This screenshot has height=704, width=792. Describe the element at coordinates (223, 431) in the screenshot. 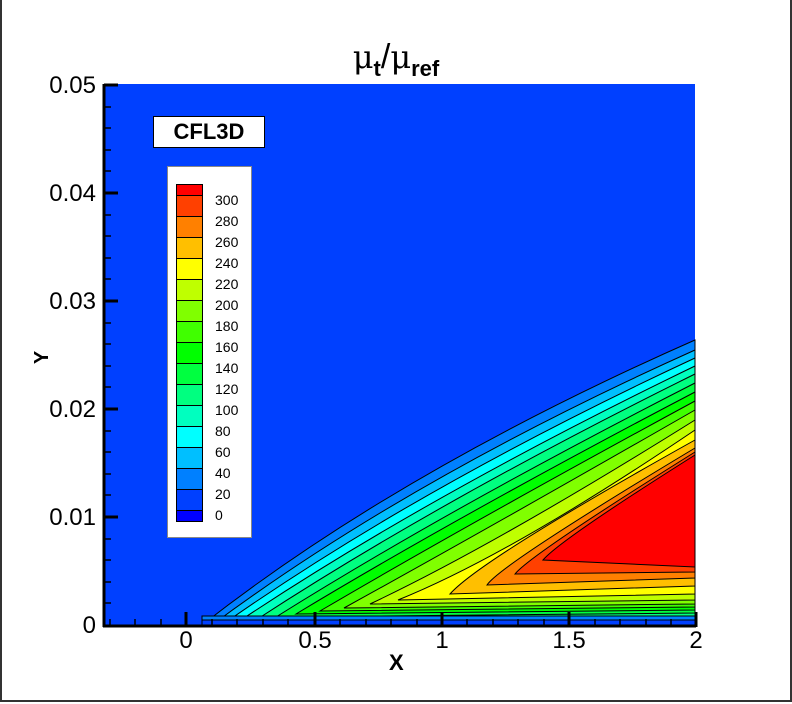

I see `legend-label: 80` at that location.